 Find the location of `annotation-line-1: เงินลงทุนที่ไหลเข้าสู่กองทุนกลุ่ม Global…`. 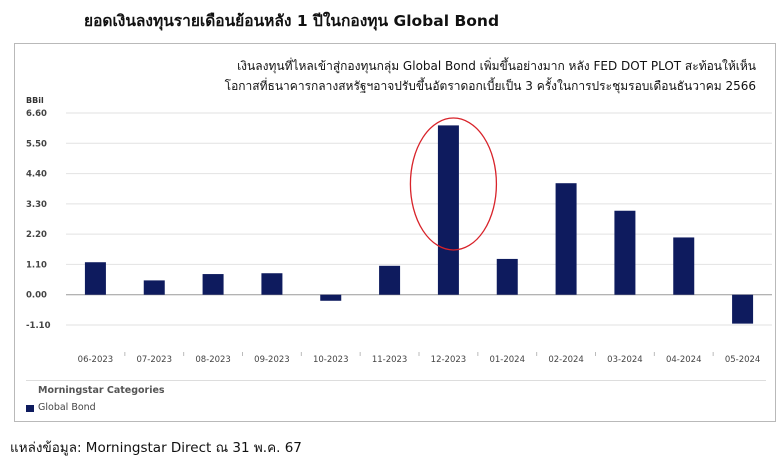

annotation-line-1: เงินลงทุนที่ไหลเข้าสู่กองทุนกลุ่ม Global… is located at coordinates (496, 66).